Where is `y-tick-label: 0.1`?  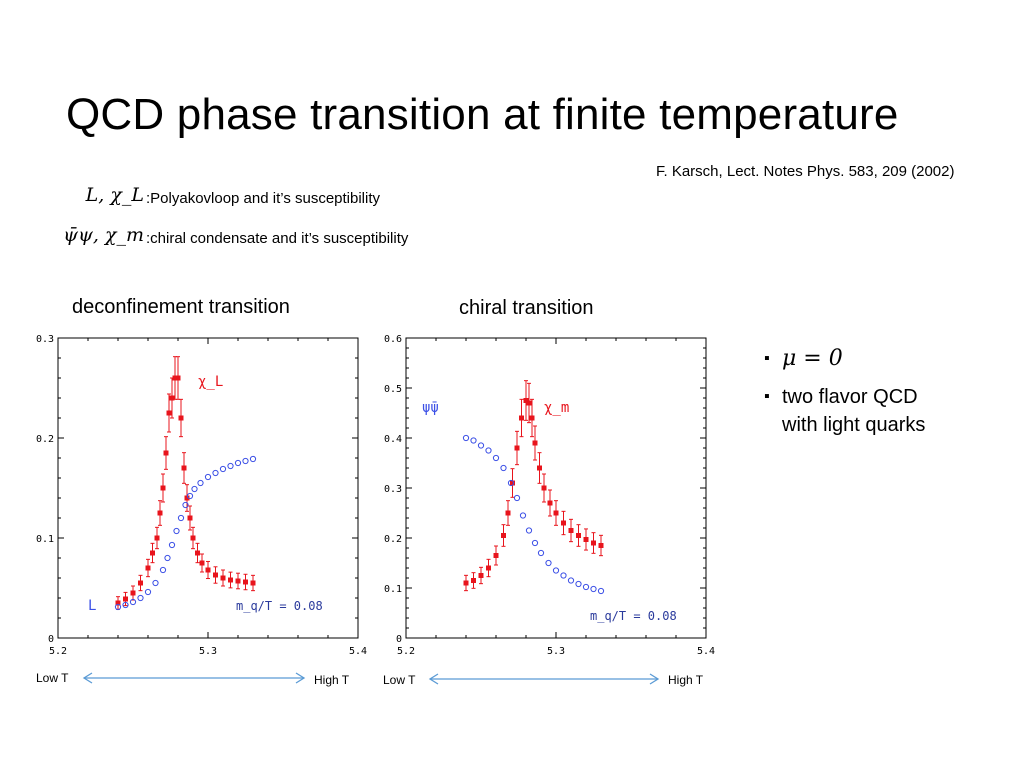 y-tick-label: 0.1 is located at coordinates (45, 539).